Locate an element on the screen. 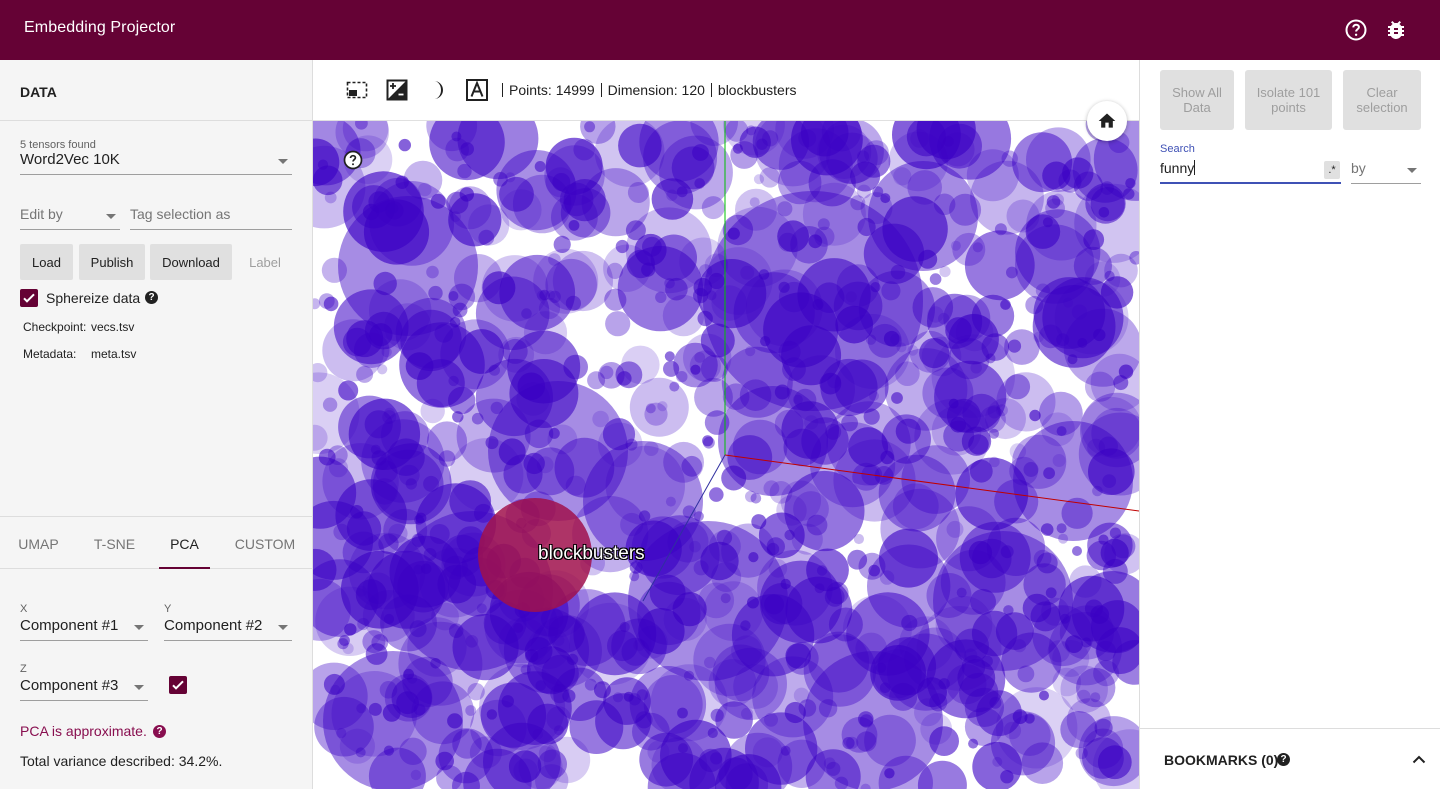 This screenshot has height=789, width=1440. divider is located at coordinates (711, 90).